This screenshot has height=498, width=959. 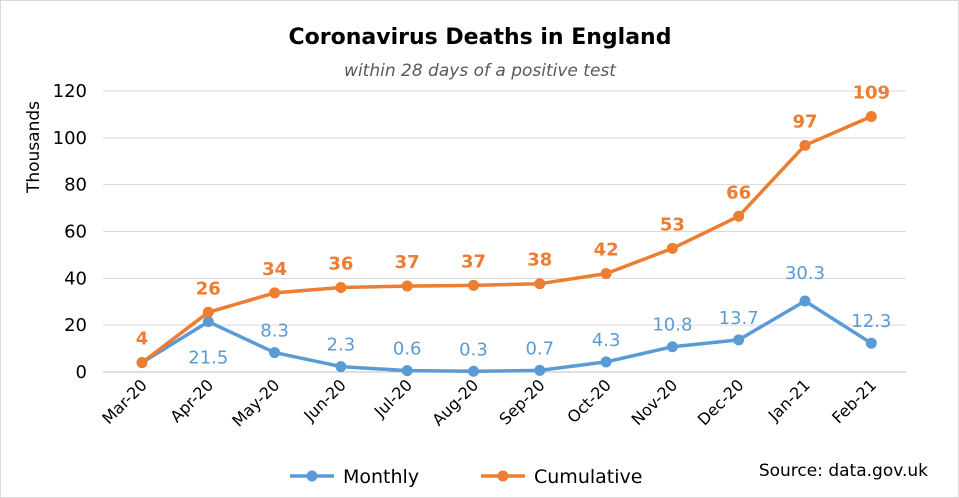 I want to click on x-tick-label: Mar-20, so click(x=124, y=401).